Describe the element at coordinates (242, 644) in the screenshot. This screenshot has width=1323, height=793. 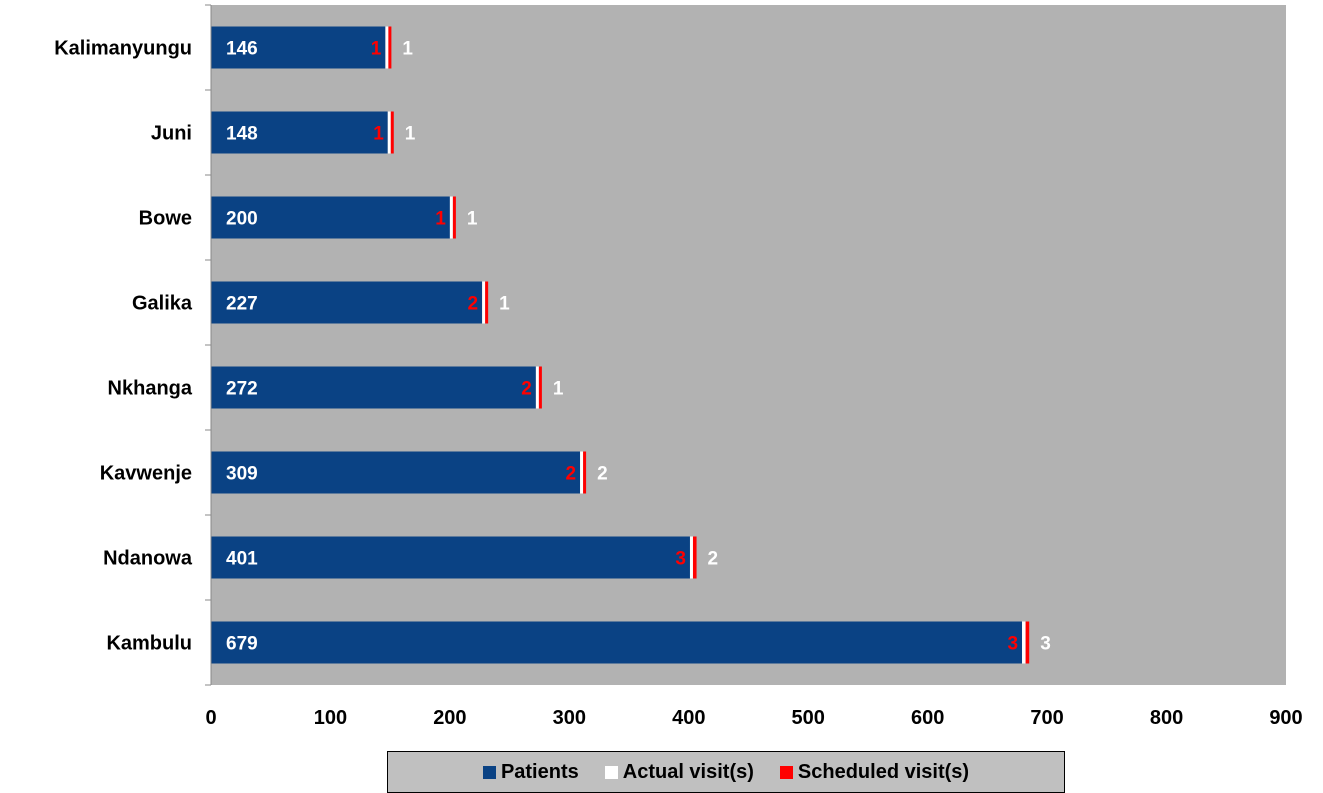
I see `data-label-patients-kambulu: 679` at that location.